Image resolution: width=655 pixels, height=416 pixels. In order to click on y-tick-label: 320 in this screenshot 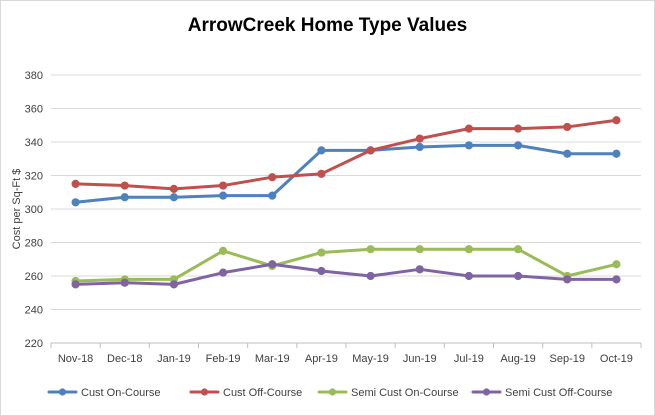, I will do `click(34, 177)`.